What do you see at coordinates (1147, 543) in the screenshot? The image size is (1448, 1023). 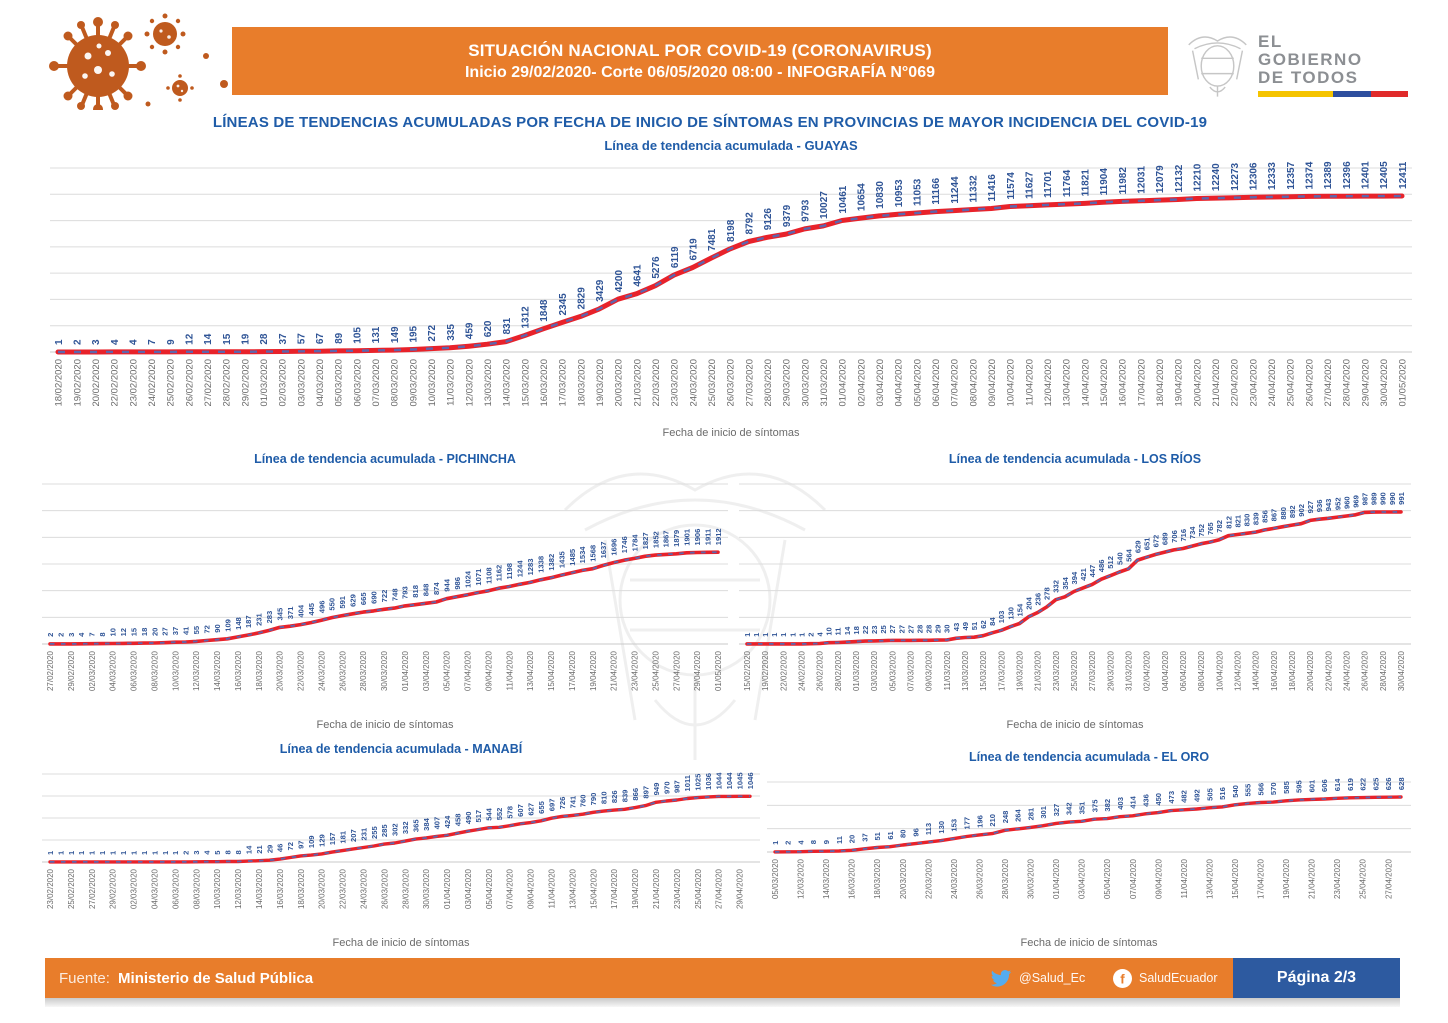 I see `data-label: 651` at bounding box center [1147, 543].